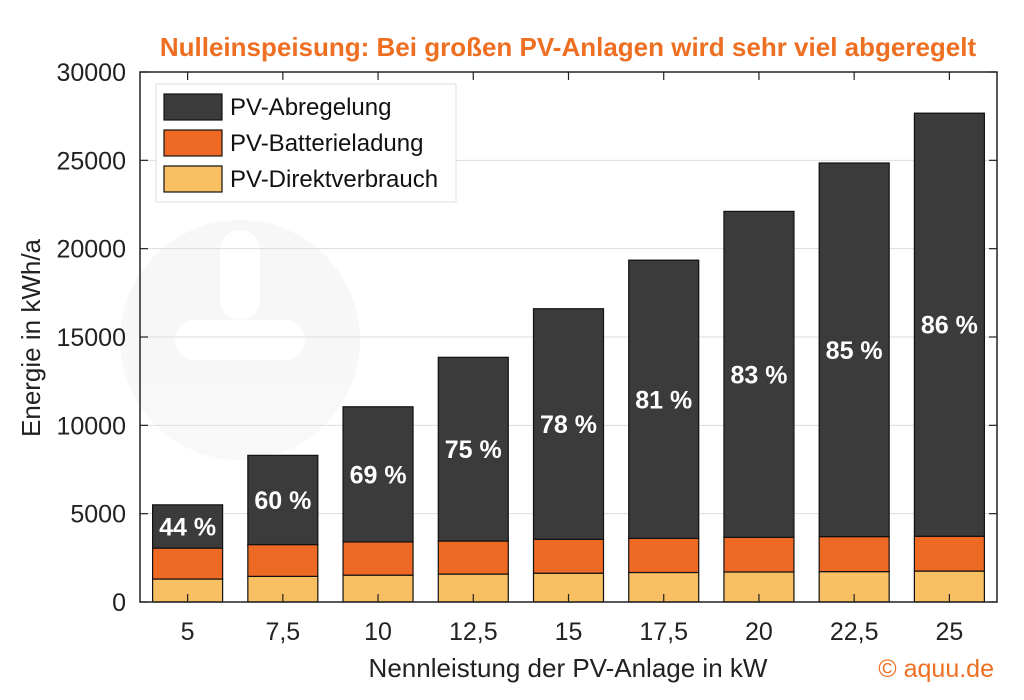 This screenshot has width=1024, height=700. What do you see at coordinates (334, 179) in the screenshot?
I see `legend-label: PV-Direktverbrauch` at bounding box center [334, 179].